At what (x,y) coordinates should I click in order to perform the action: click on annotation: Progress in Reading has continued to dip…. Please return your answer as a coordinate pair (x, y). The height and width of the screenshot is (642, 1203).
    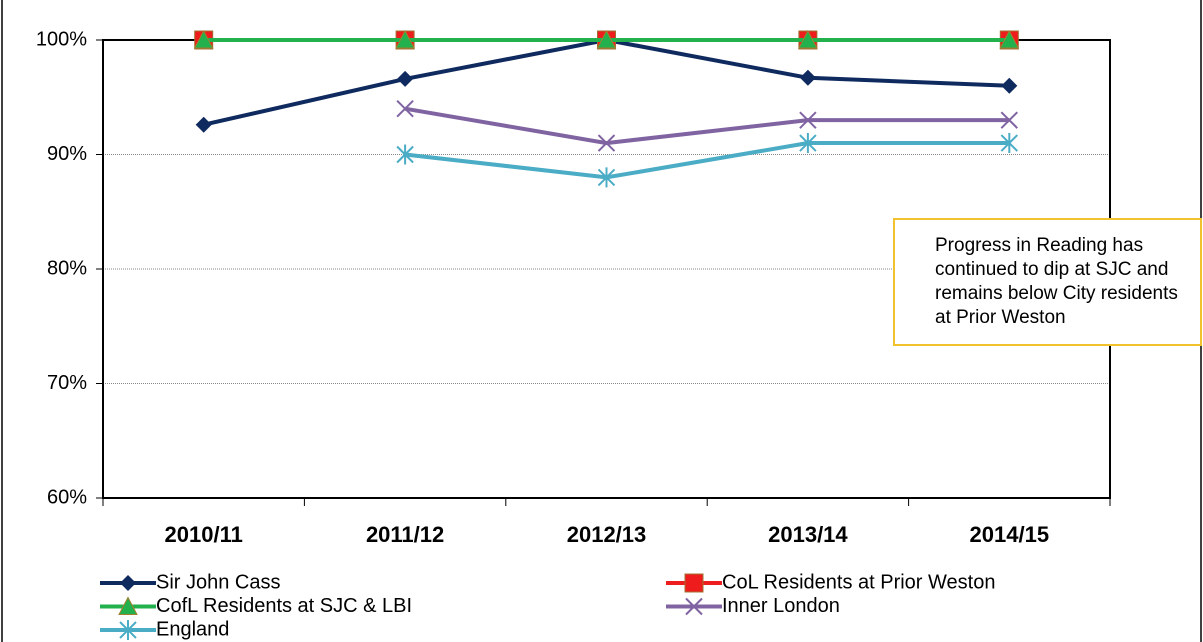
    Looking at the image, I should click on (1047, 282).